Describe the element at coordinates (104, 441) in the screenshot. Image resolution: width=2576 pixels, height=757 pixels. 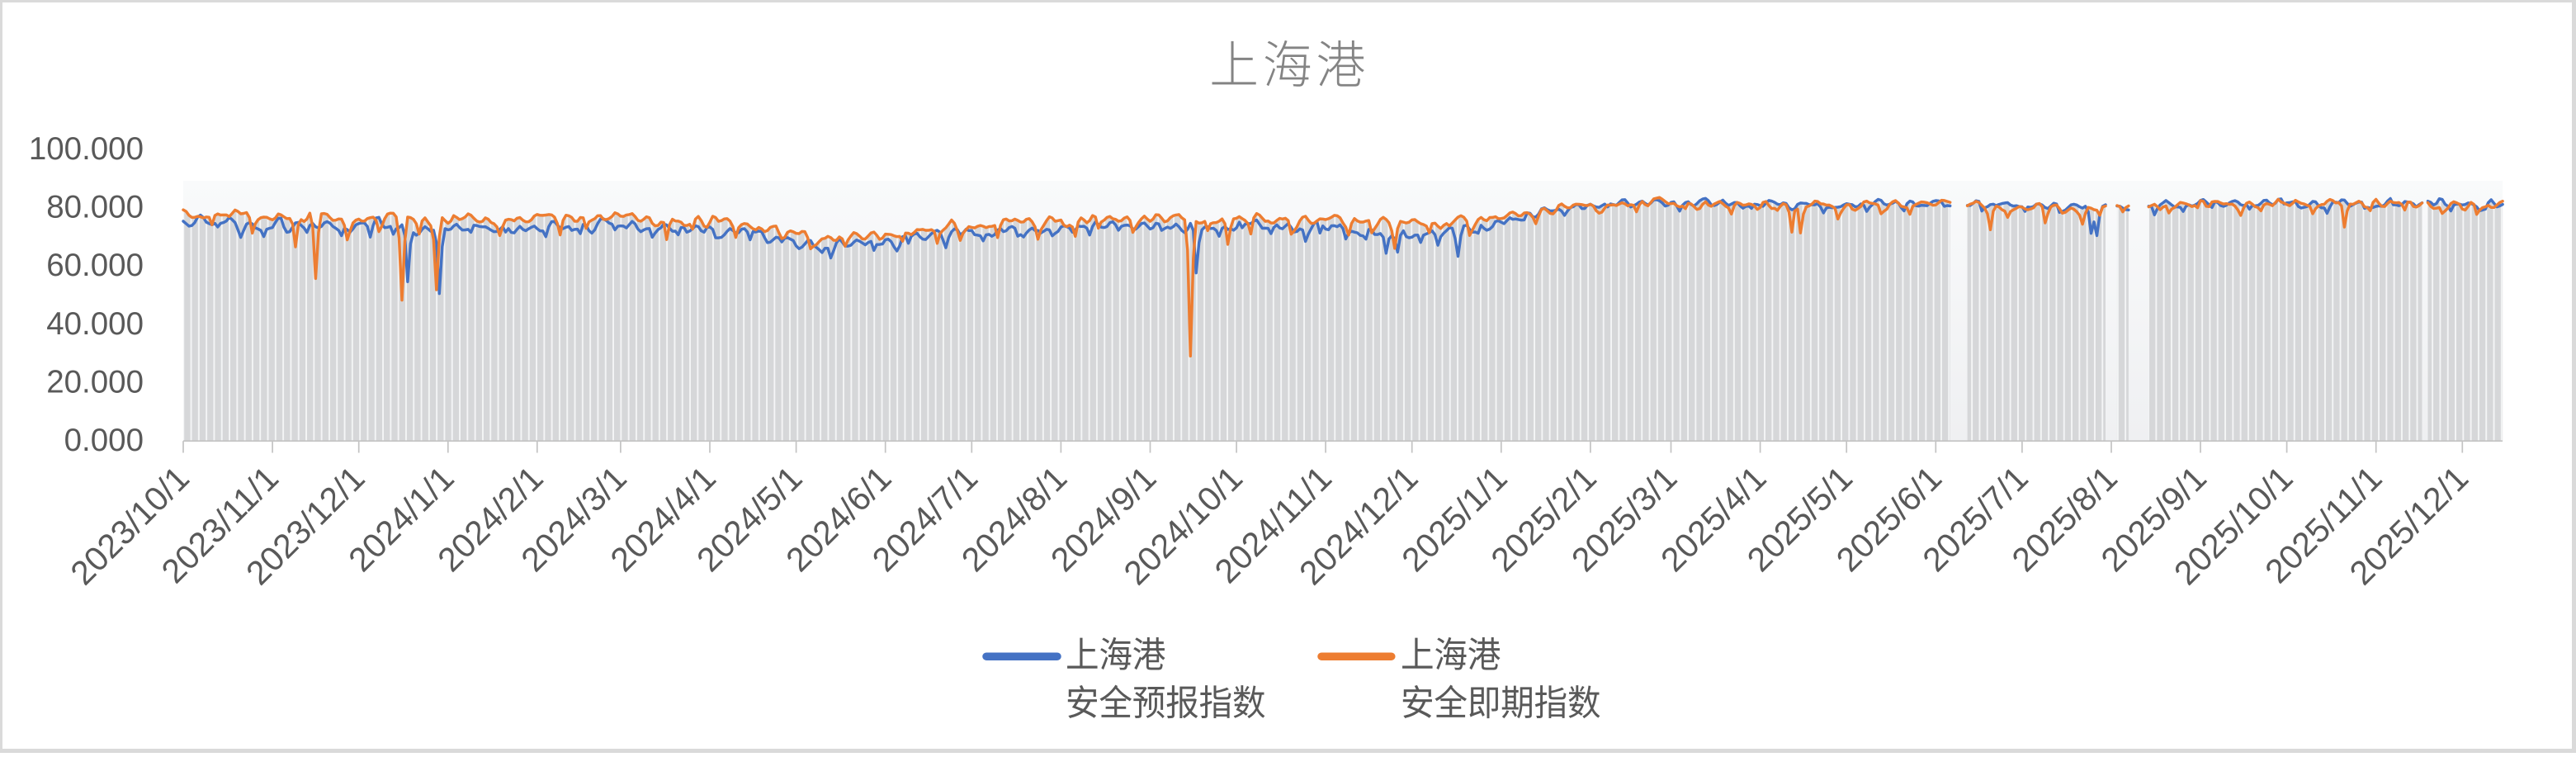
I see `svg-text: 0.000` at that location.